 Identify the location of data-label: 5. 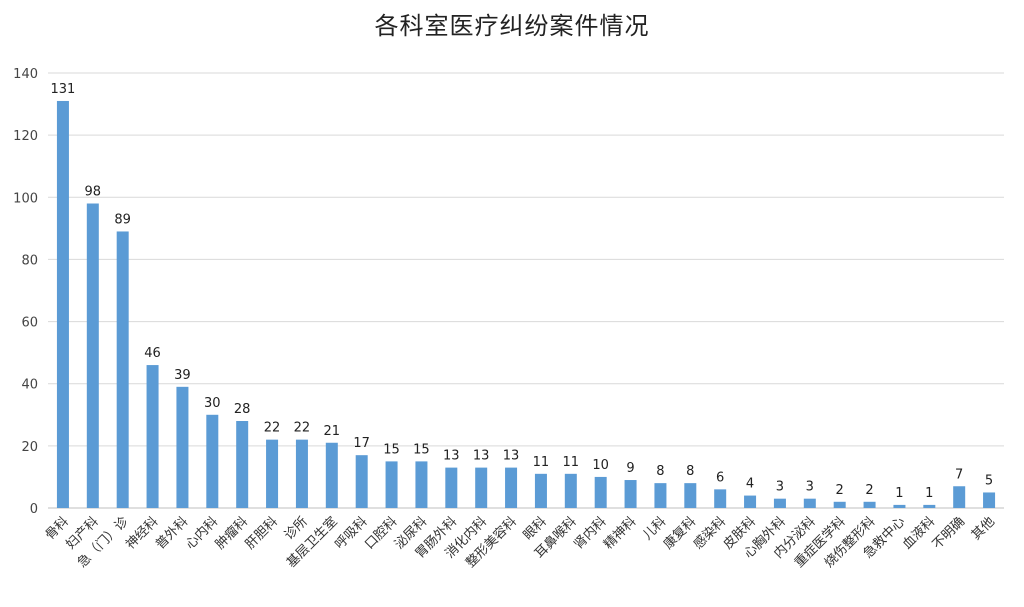
(989, 480).